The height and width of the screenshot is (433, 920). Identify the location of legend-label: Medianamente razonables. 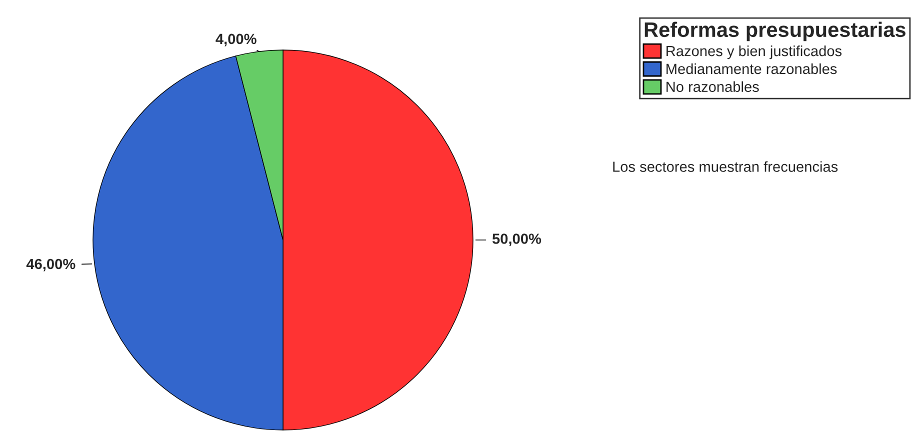
(751, 68).